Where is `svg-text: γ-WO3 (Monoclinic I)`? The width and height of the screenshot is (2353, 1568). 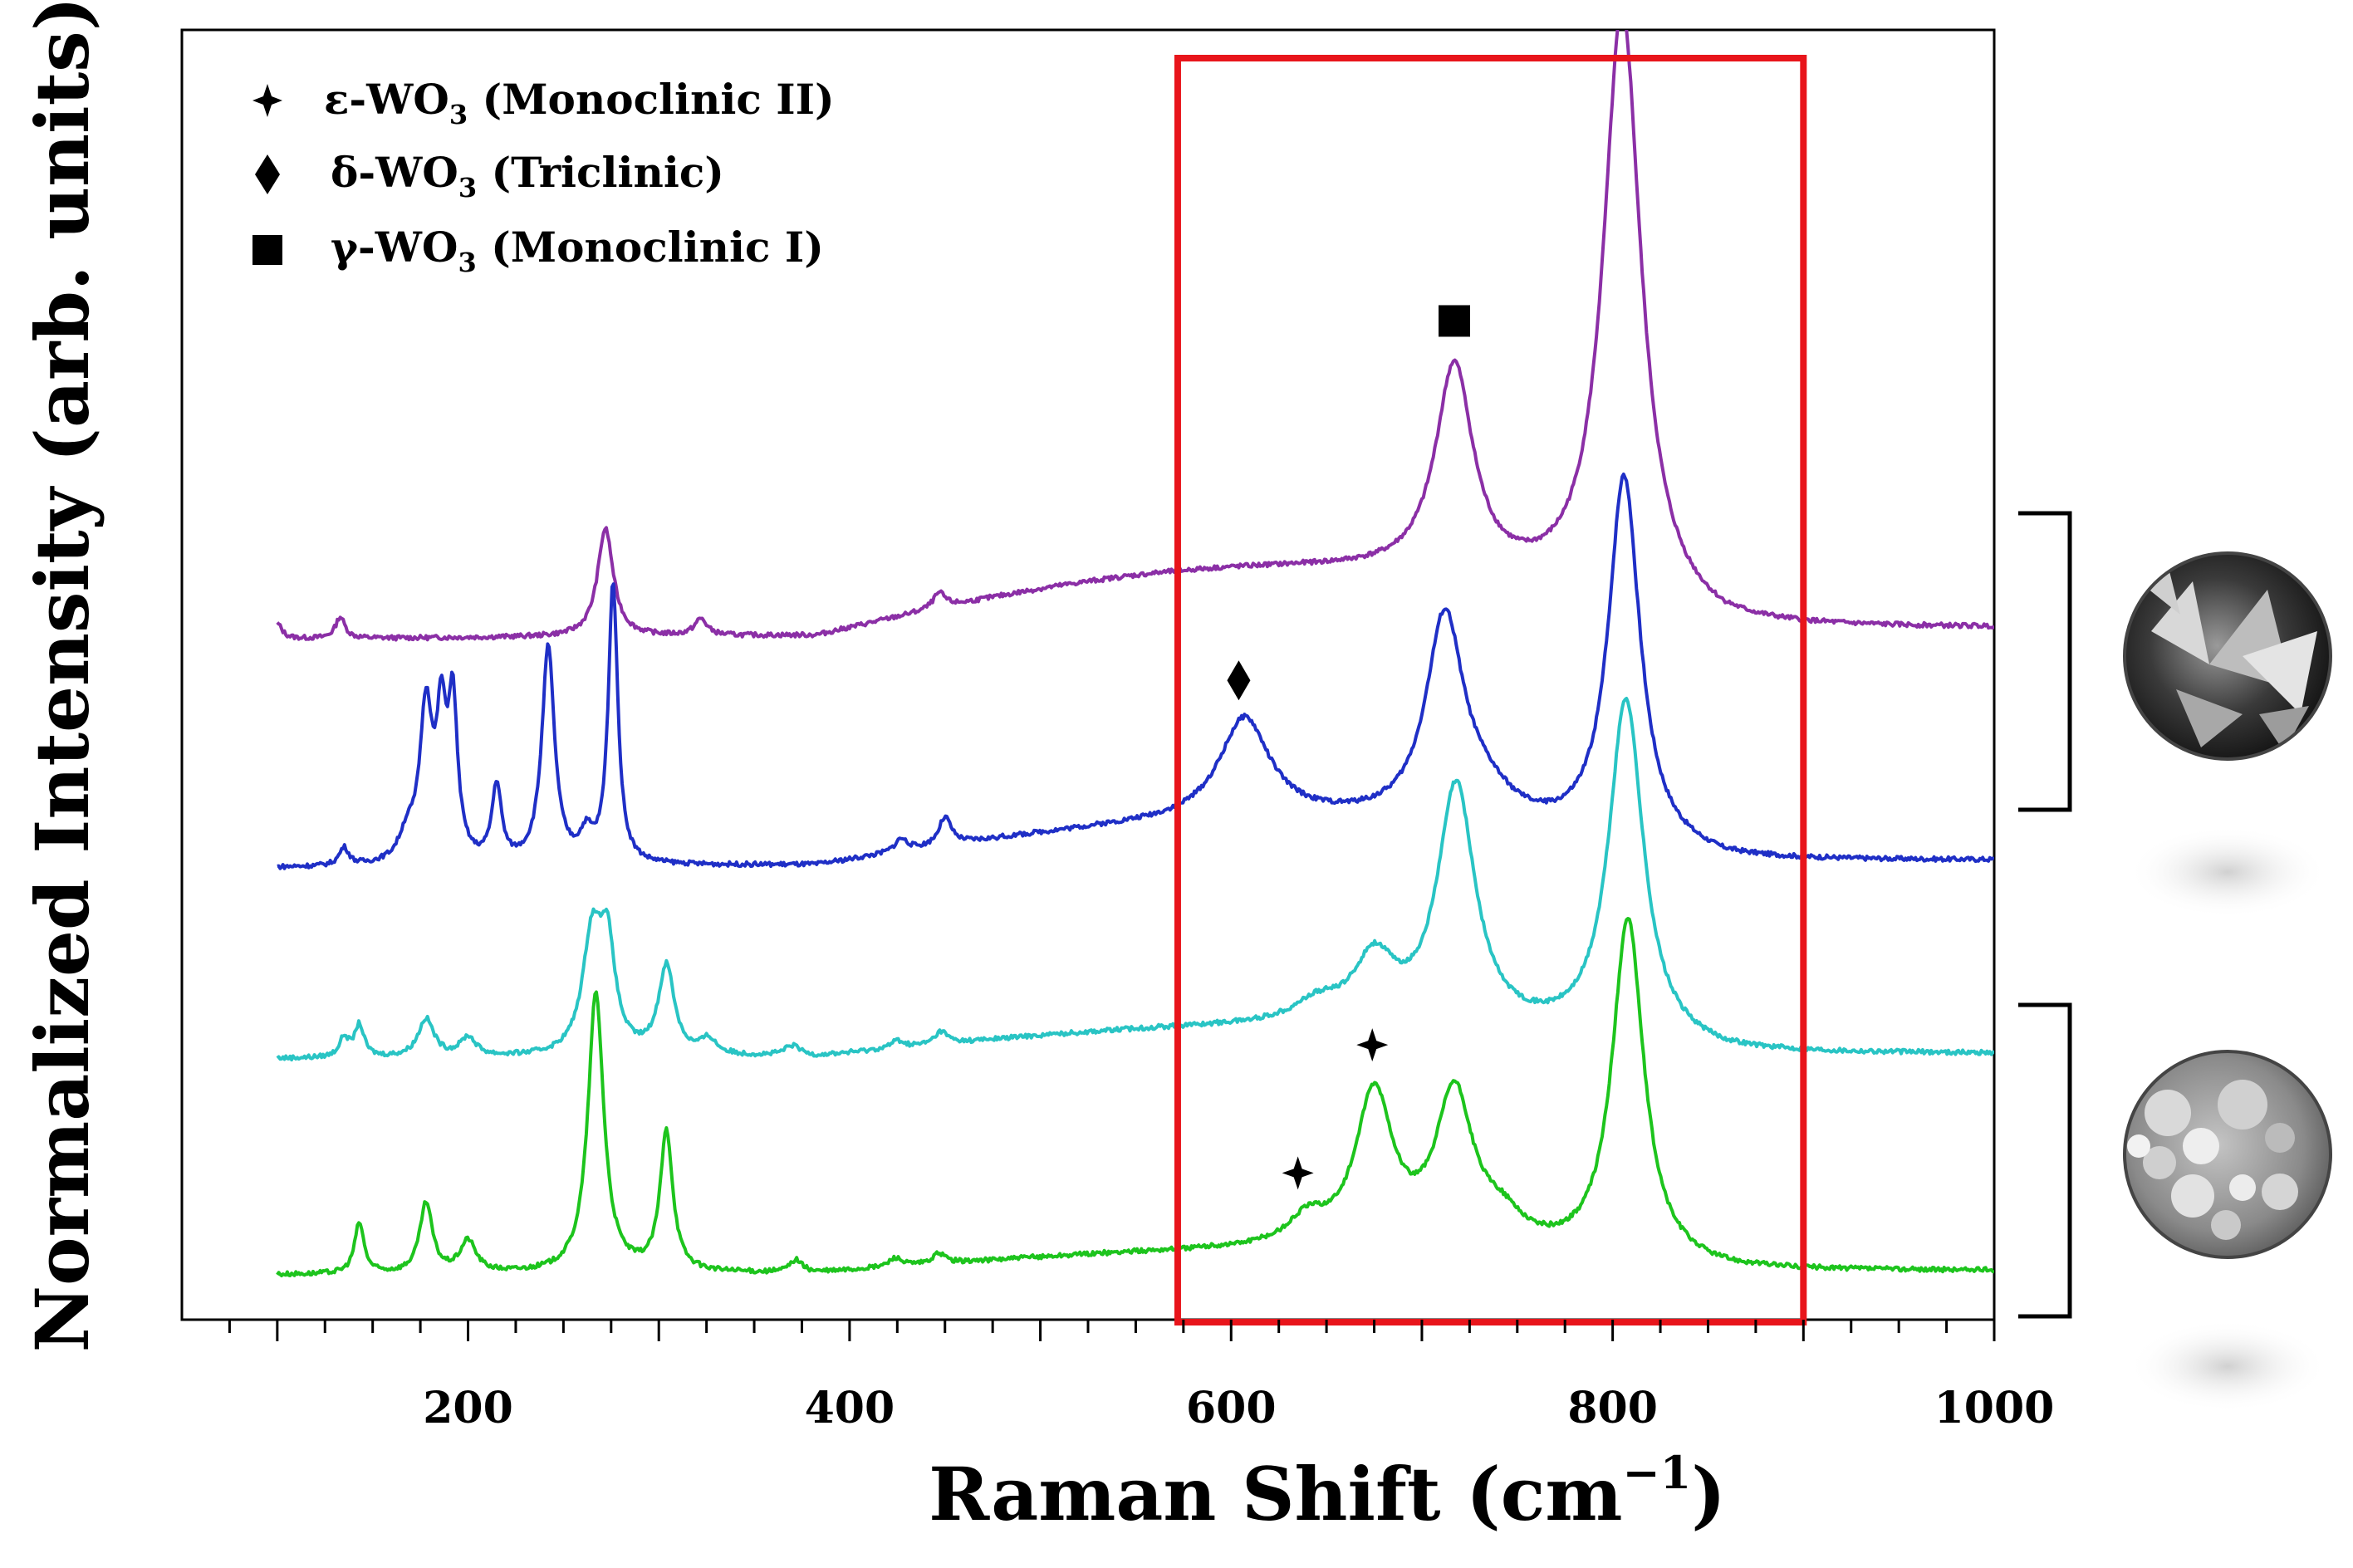 svg-text: γ-WO3 (Monoclinic I) is located at coordinates (577, 251).